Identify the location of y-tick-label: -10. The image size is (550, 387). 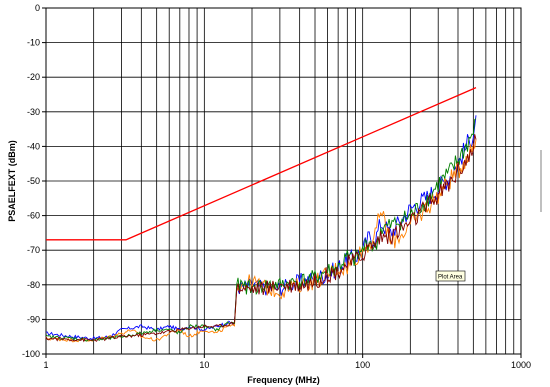
(33, 43).